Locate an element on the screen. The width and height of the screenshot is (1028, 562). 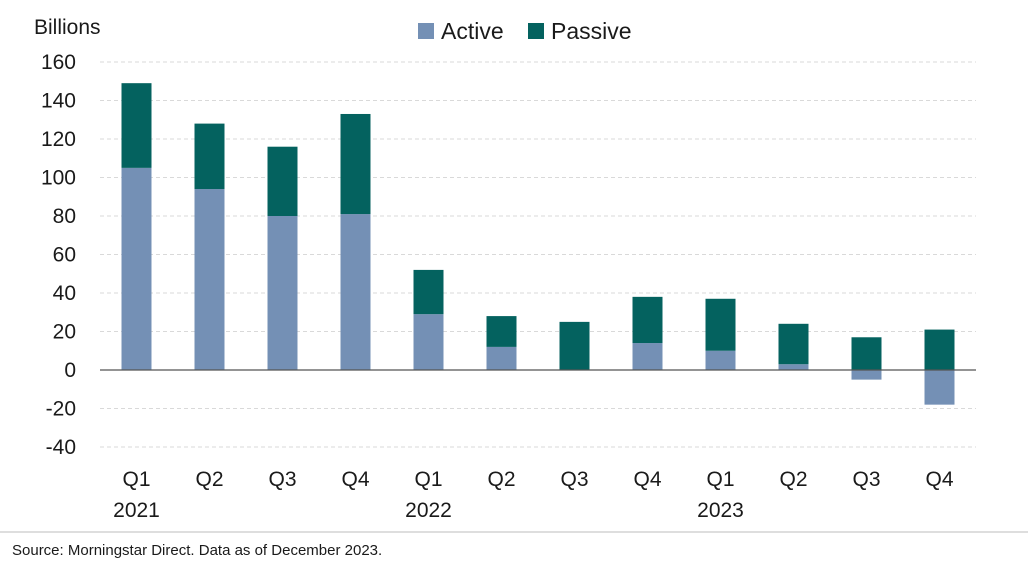
y-tick-label: 120 is located at coordinates (58, 139).